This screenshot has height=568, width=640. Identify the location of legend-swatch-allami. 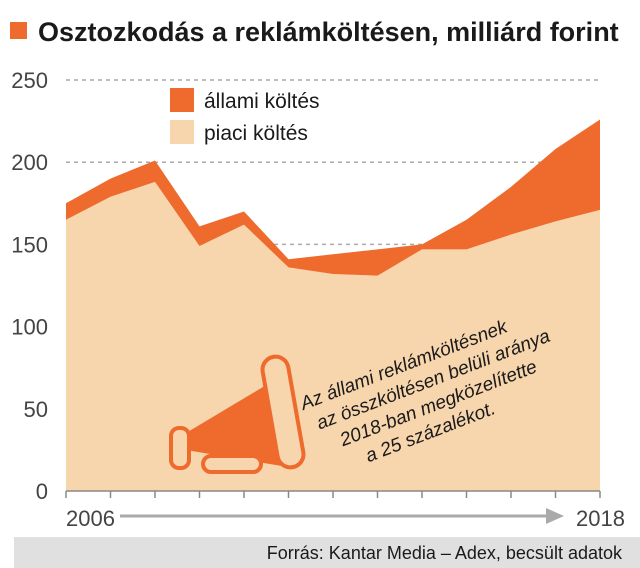
(182, 100).